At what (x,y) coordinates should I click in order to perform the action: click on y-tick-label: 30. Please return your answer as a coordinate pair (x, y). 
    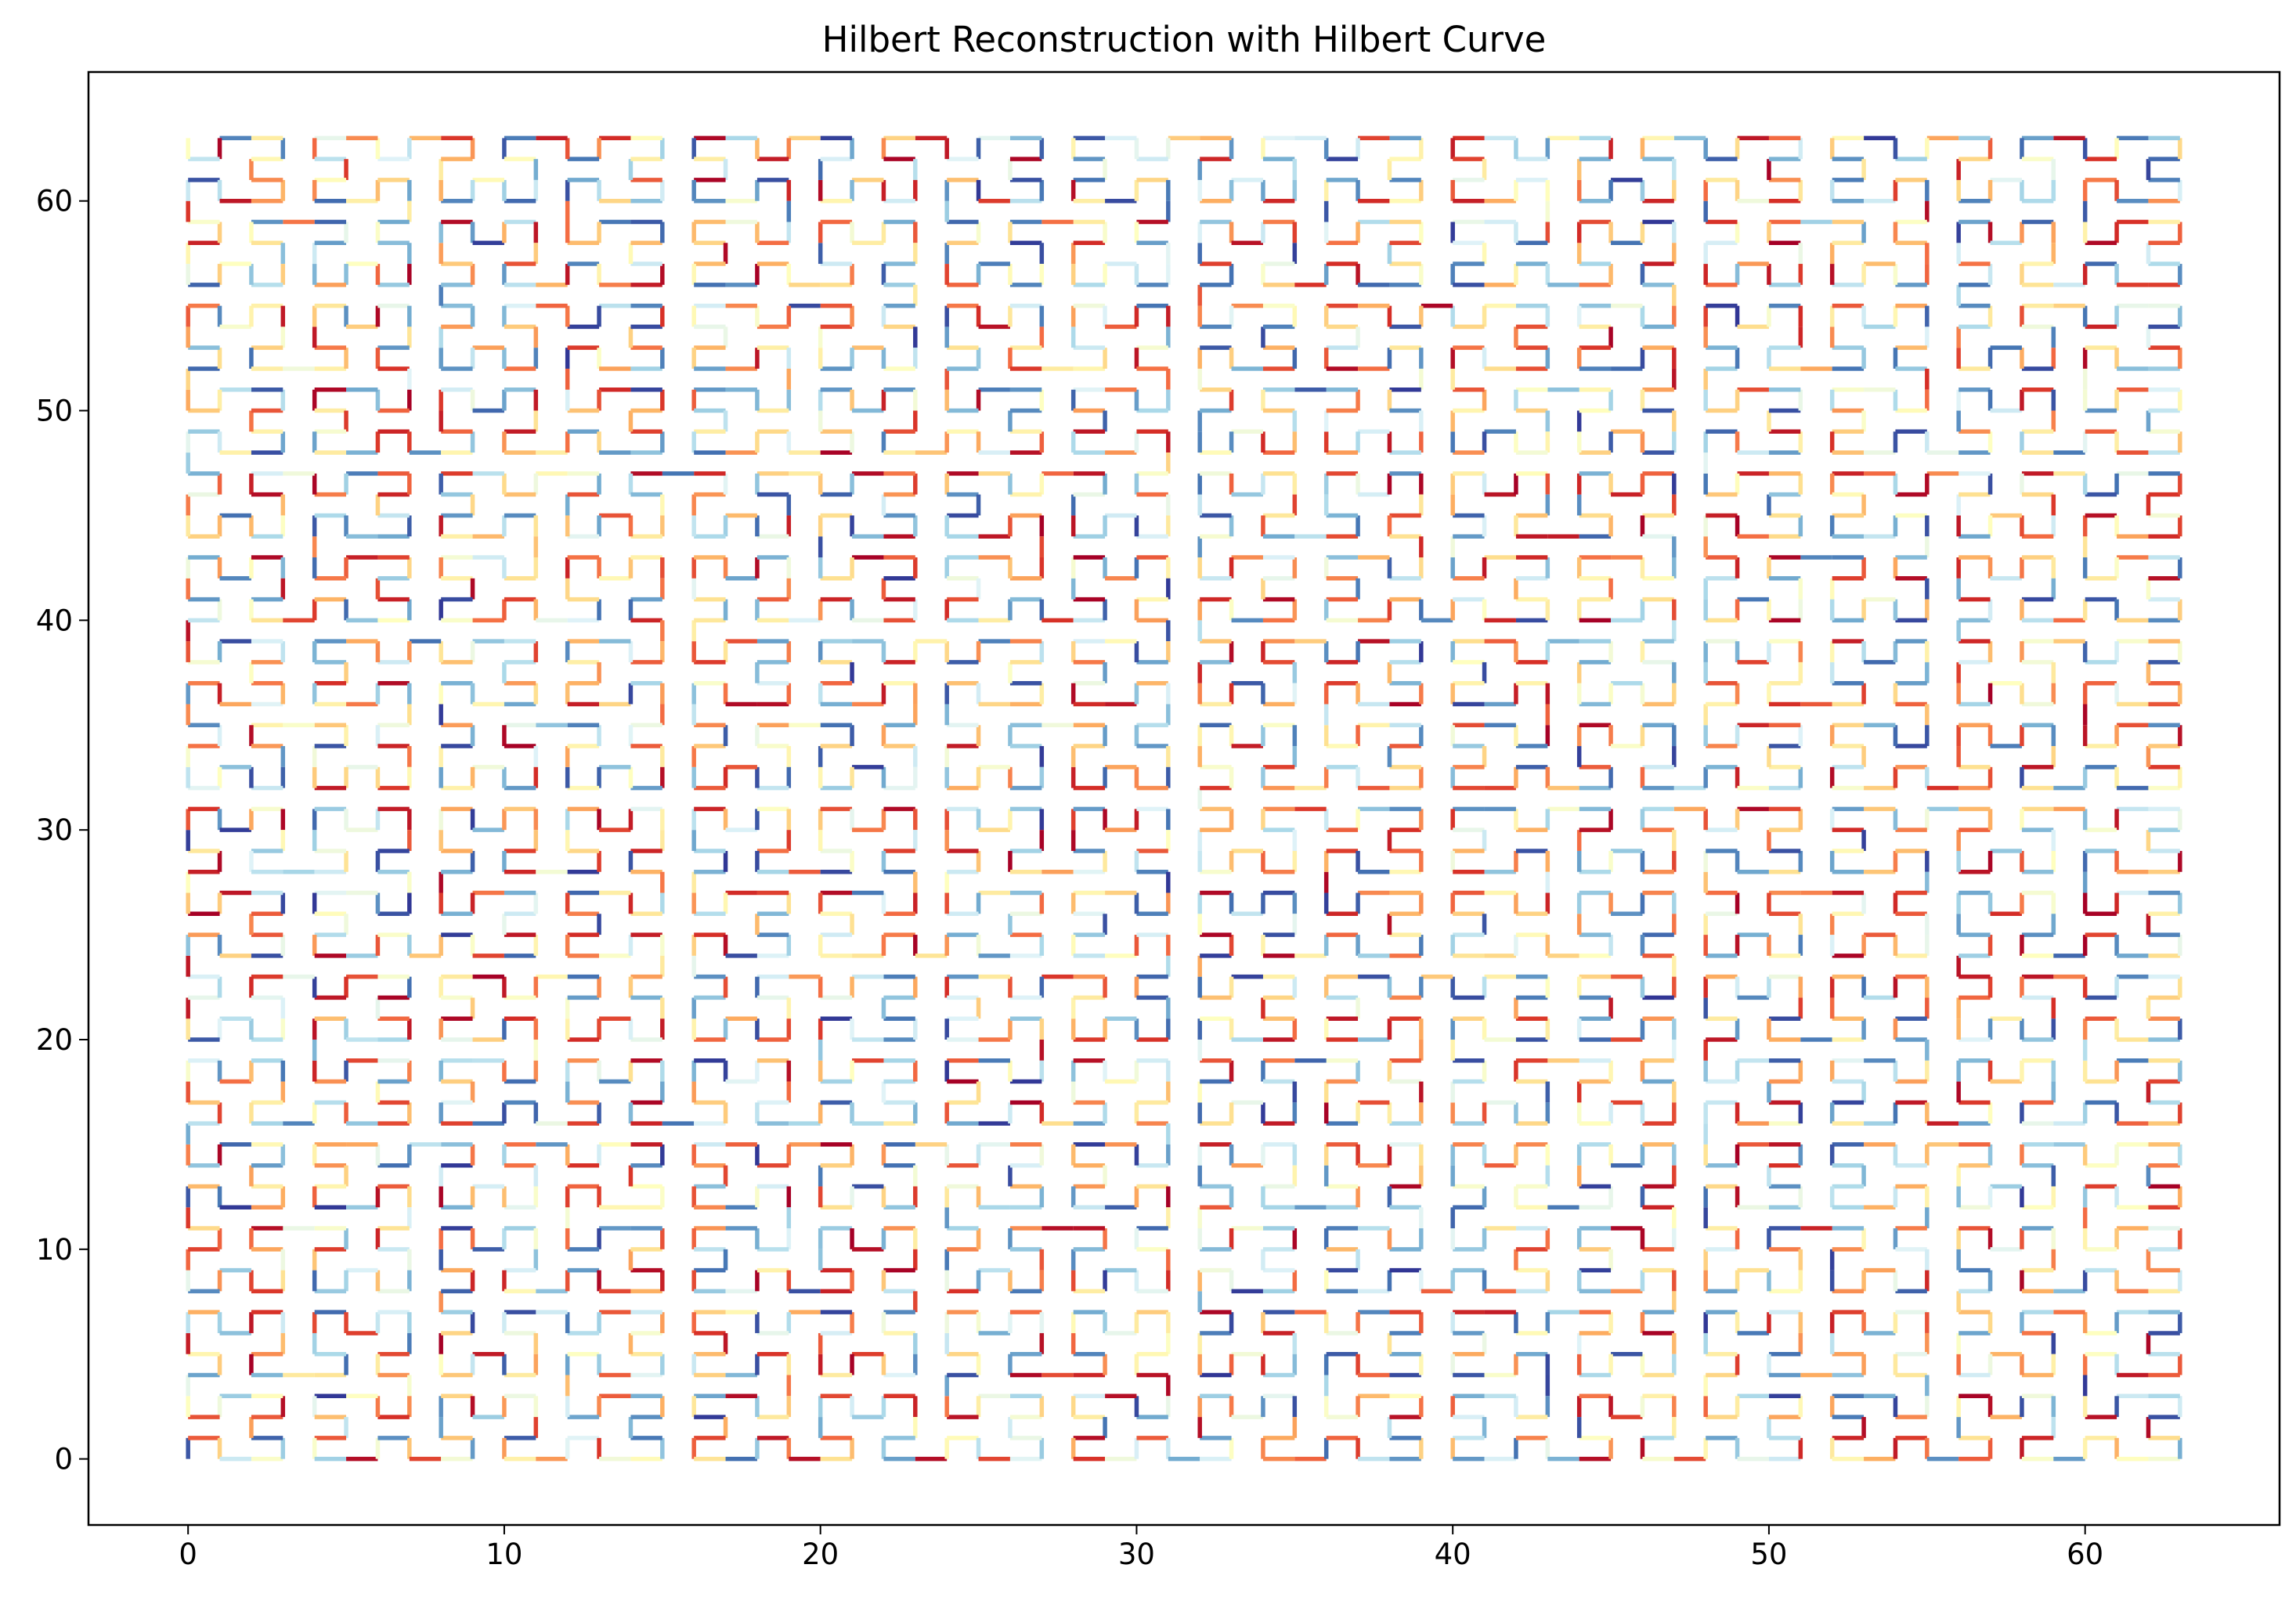
    Looking at the image, I should click on (54, 830).